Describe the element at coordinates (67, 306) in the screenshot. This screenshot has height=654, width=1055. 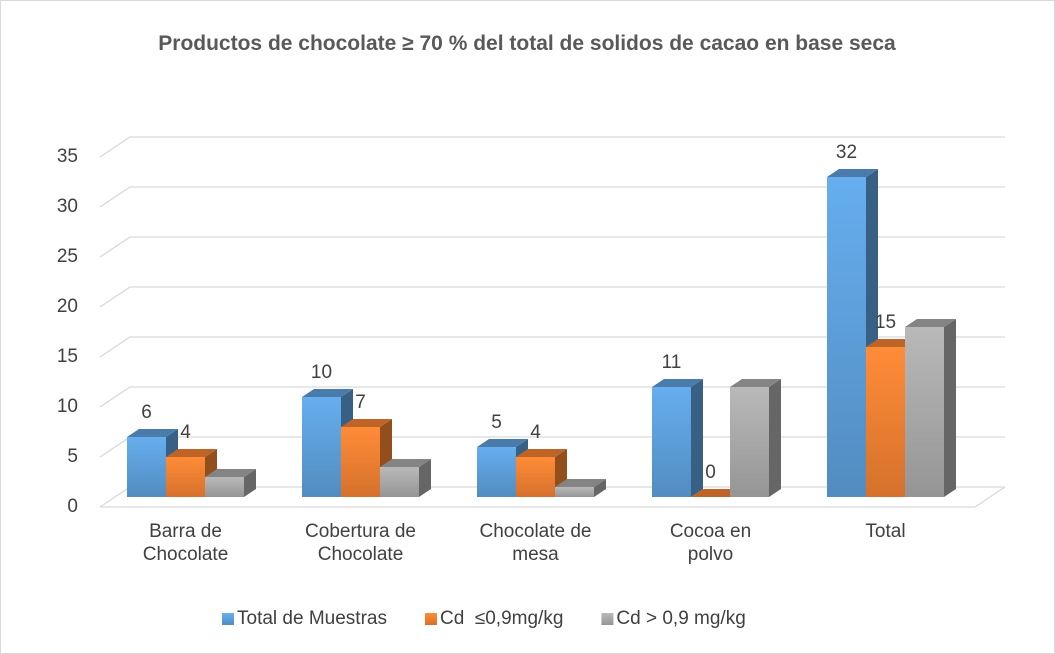
I see `y-tick-label: 20` at that location.